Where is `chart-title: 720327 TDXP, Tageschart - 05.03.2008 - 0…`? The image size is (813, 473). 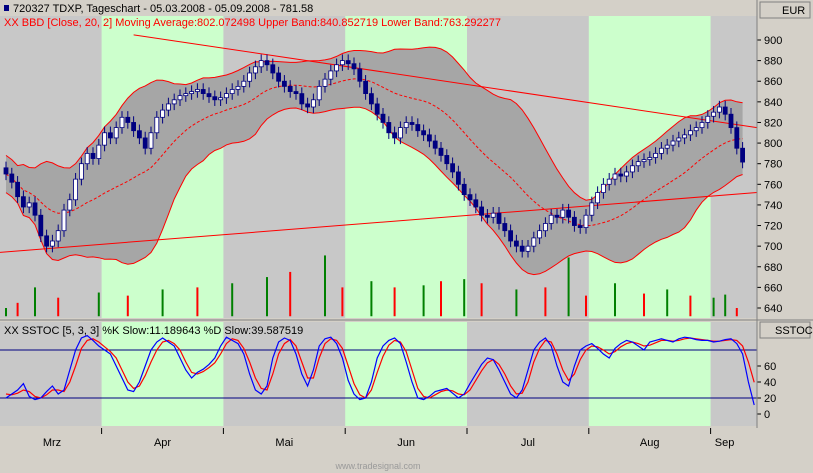 chart-title: 720327 TDXP, Tageschart - 05.03.2008 - 0… is located at coordinates (163, 9).